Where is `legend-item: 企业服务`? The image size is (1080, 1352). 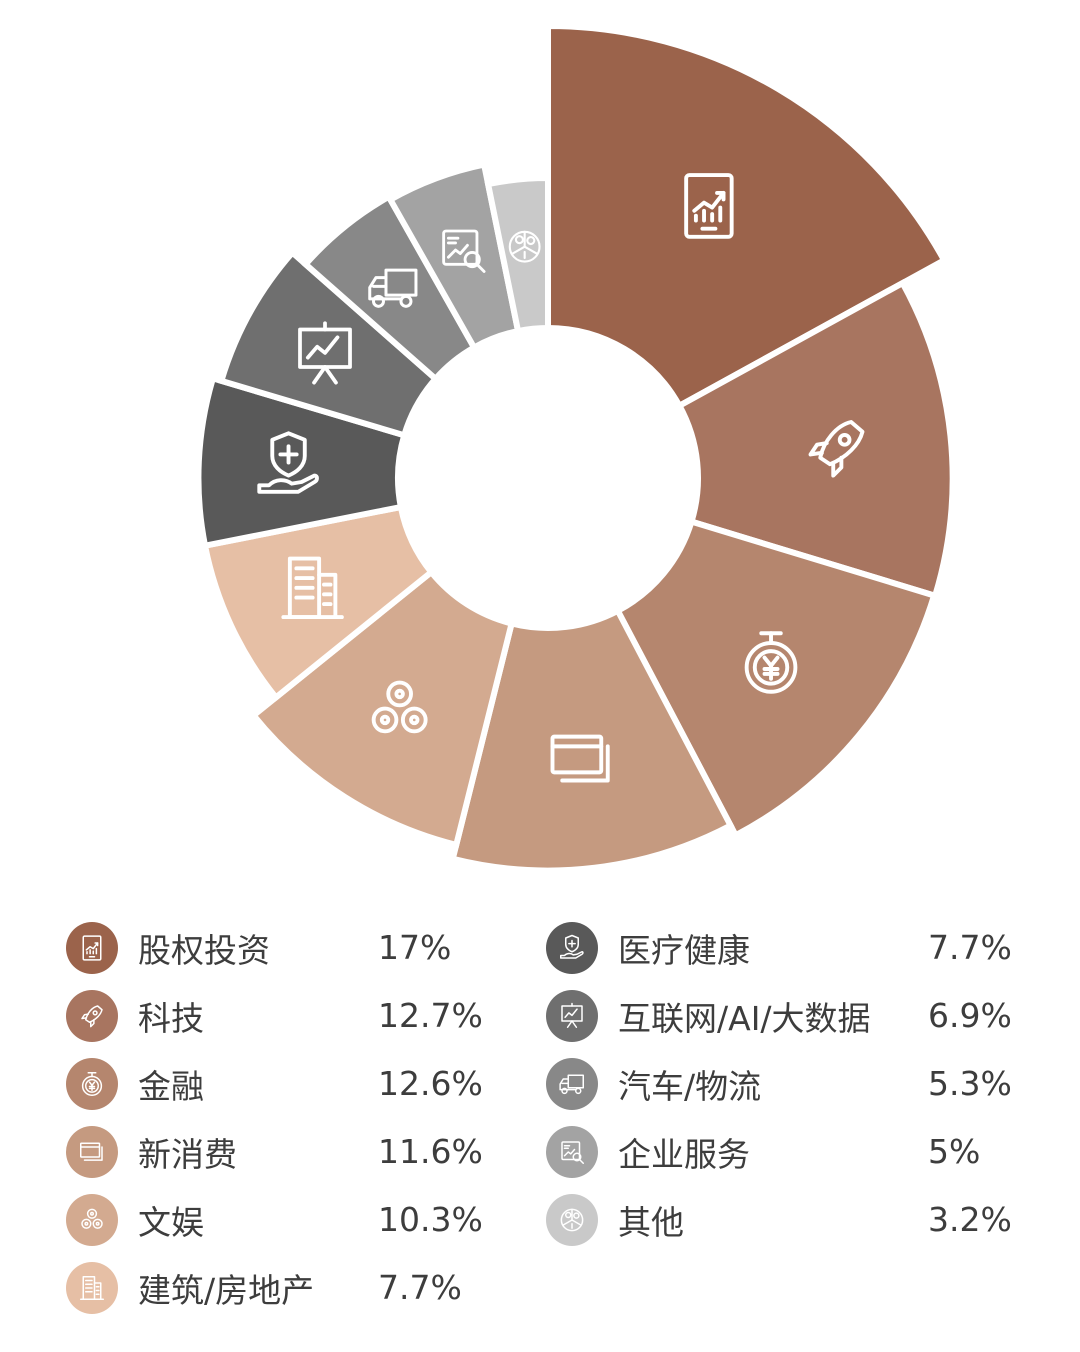
legend-item: 企业服务 is located at coordinates (648, 1152).